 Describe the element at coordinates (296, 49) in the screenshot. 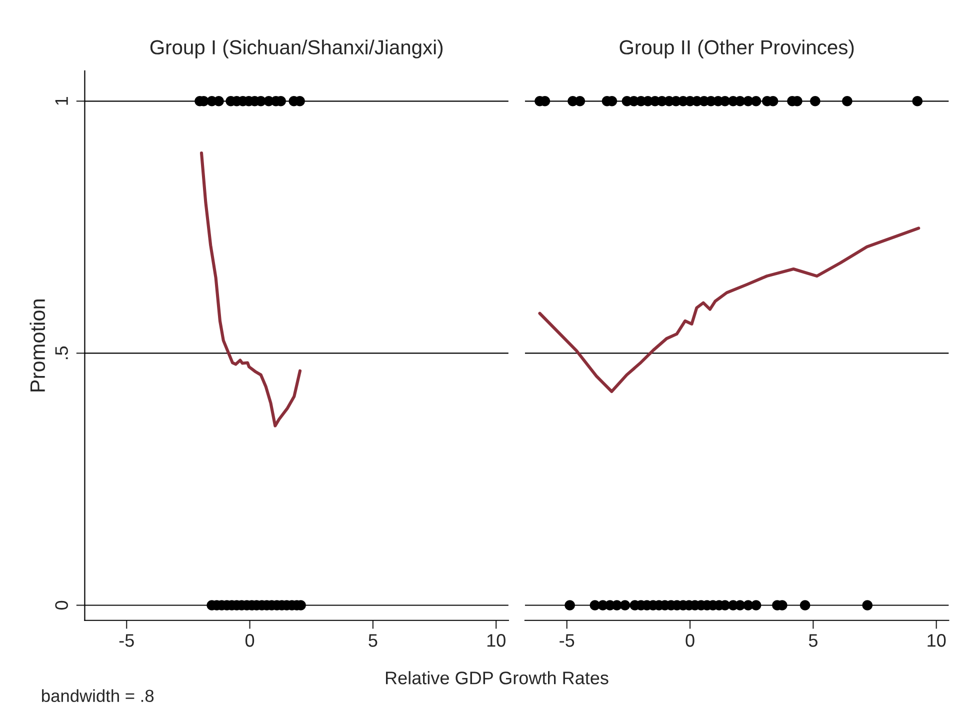

I see `chart-title: Group I (Sichuan/Shanxi/Jiangxi)` at that location.